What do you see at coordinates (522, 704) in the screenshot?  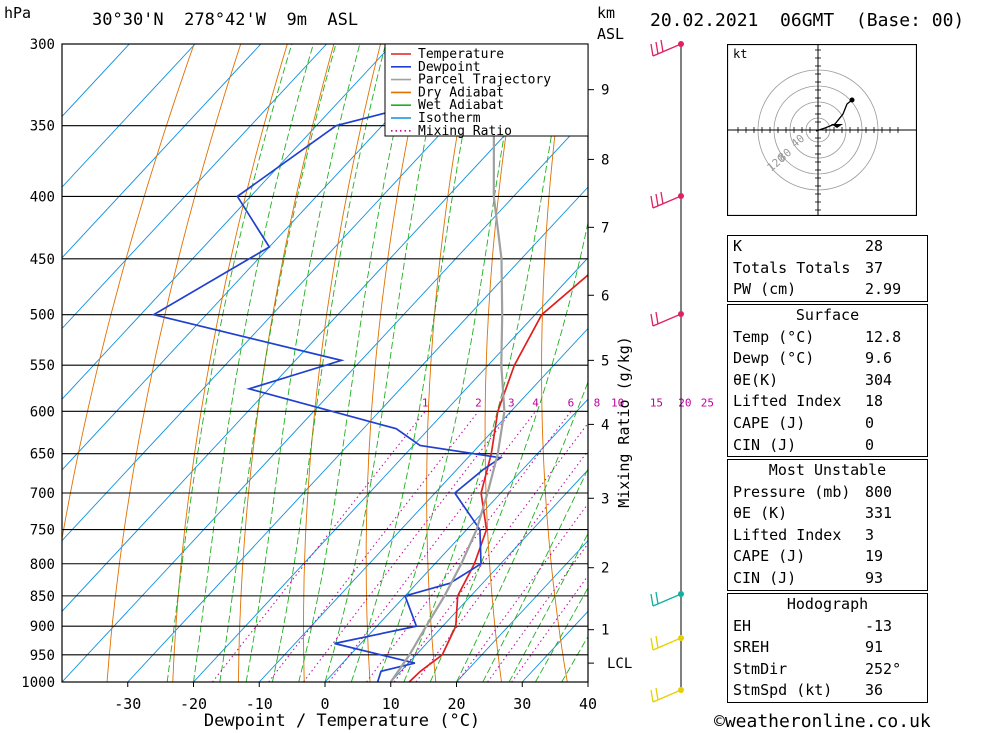 I see `x-tick-label: 30` at bounding box center [522, 704].